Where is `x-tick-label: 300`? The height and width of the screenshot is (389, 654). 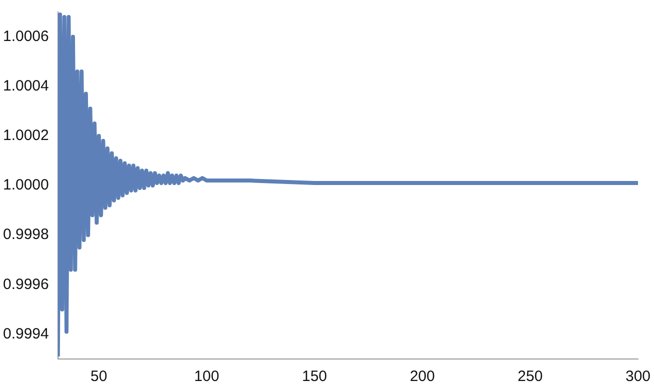
x-tick-label: 300 is located at coordinates (638, 377).